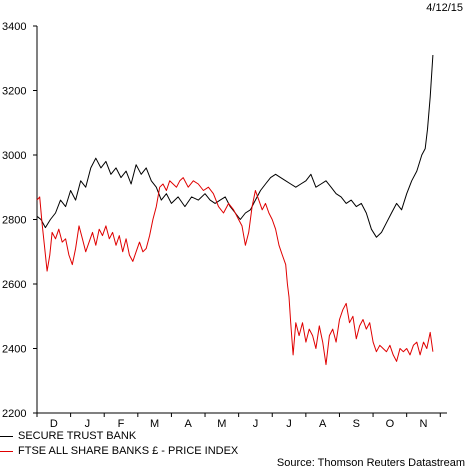 This screenshot has height=476, width=475. Describe the element at coordinates (356, 424) in the screenshot. I see `x-tick-label: S` at that location.